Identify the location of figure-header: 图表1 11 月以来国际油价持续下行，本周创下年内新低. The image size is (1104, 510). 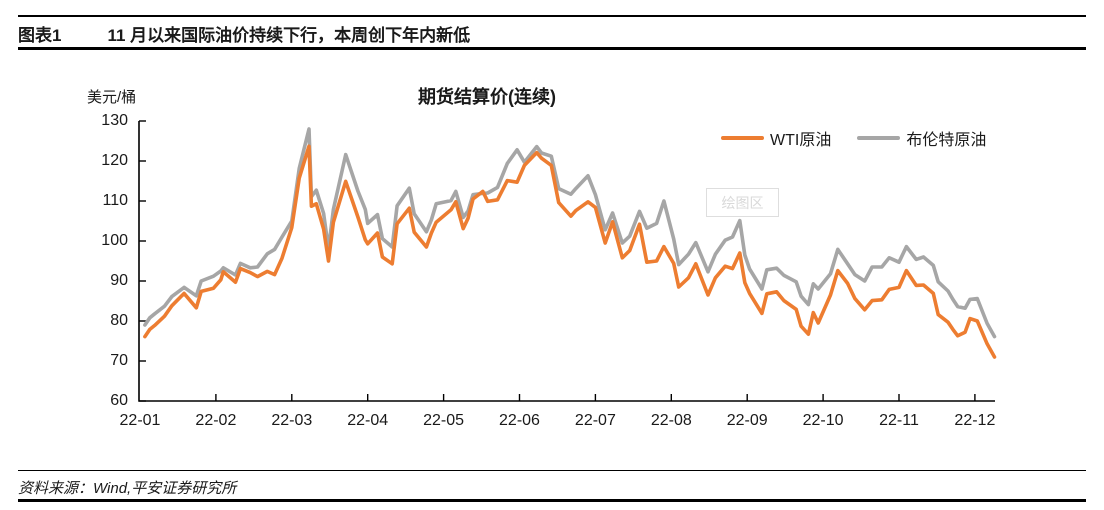
(244, 33).